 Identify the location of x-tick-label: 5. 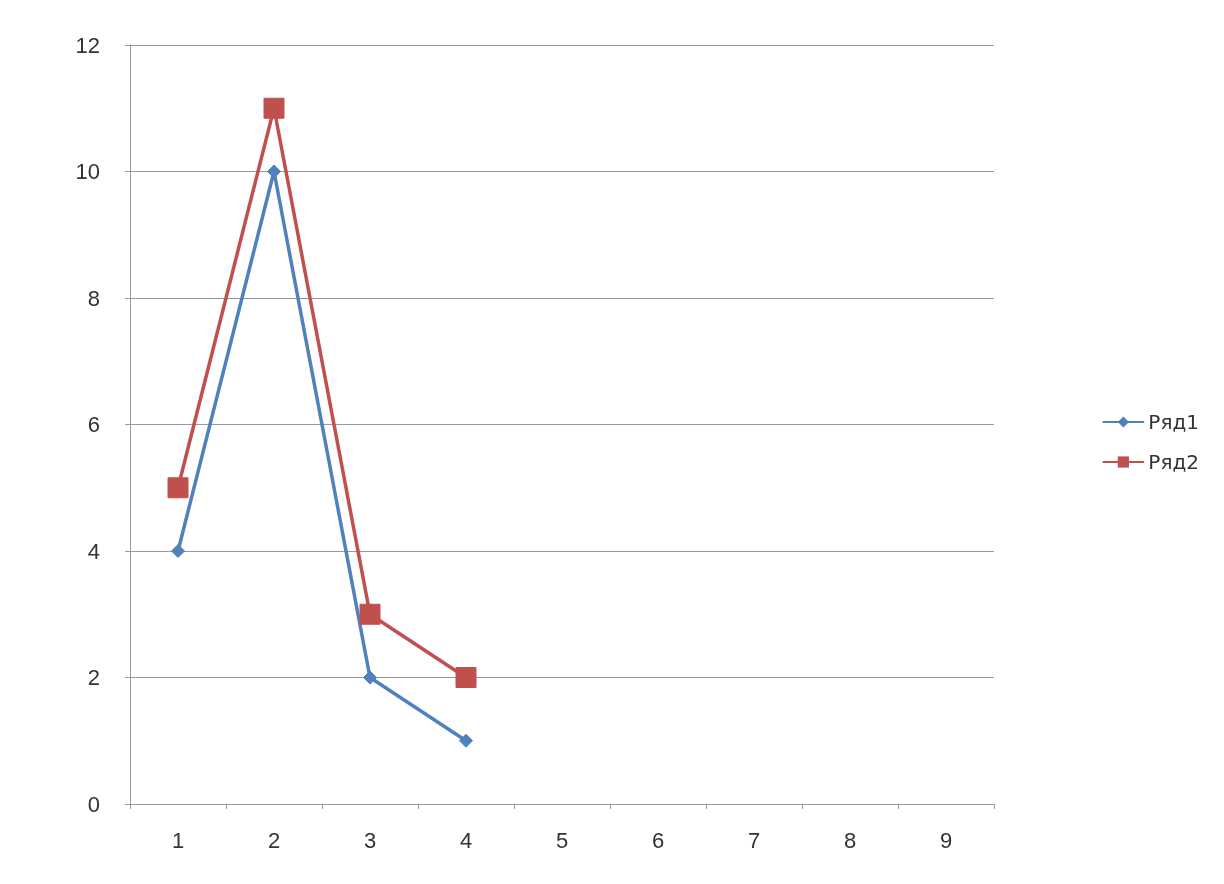
(562, 840).